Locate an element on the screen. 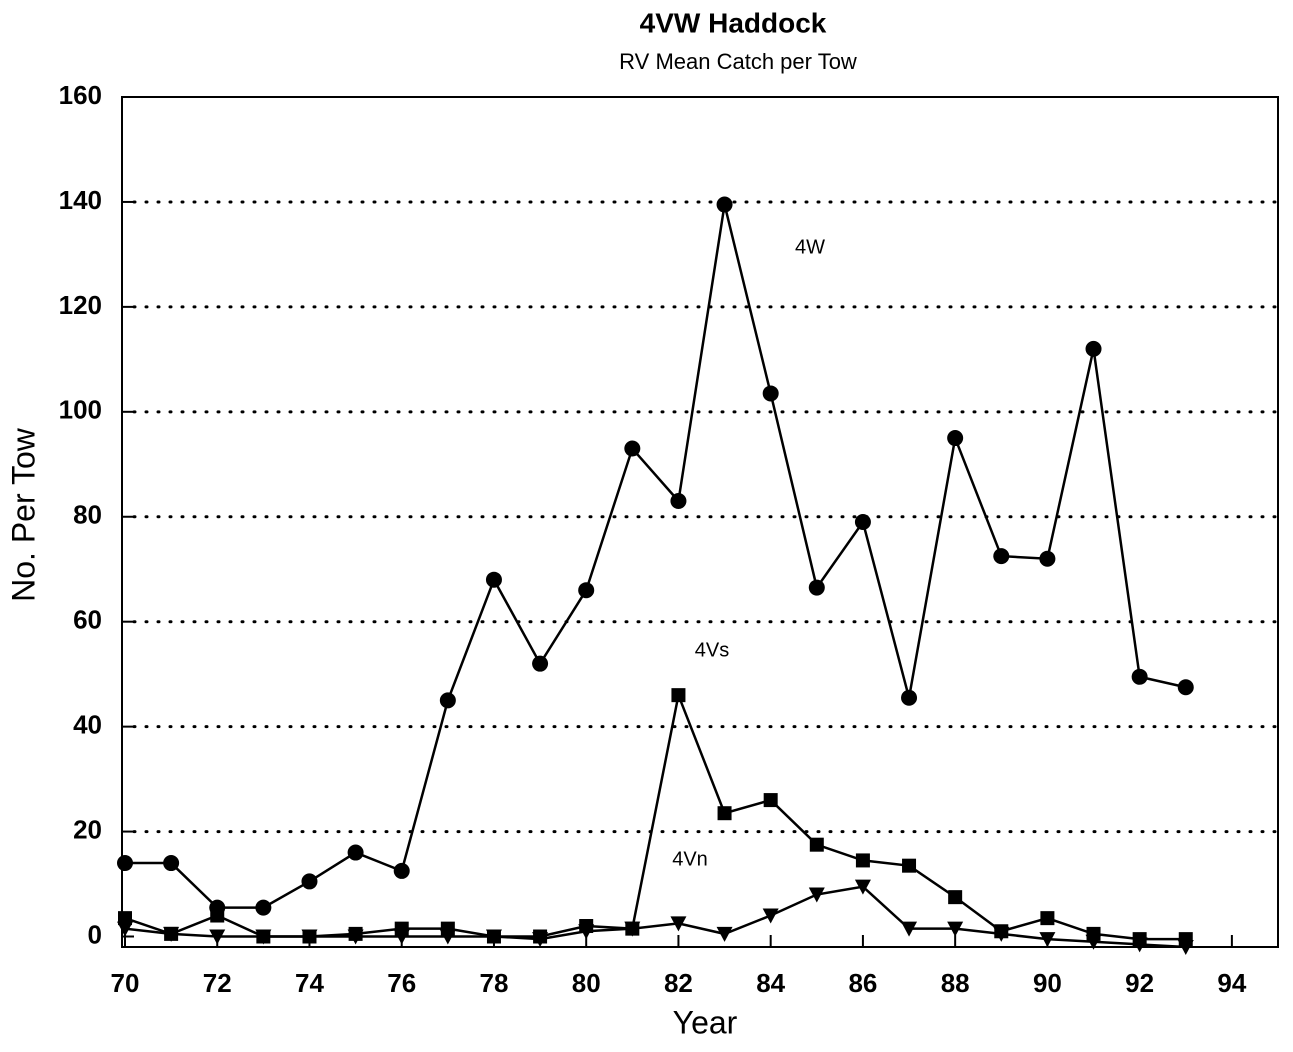 Image resolution: width=1293 pixels, height=1052 pixels. y-tick-label: 120 is located at coordinates (80, 305).